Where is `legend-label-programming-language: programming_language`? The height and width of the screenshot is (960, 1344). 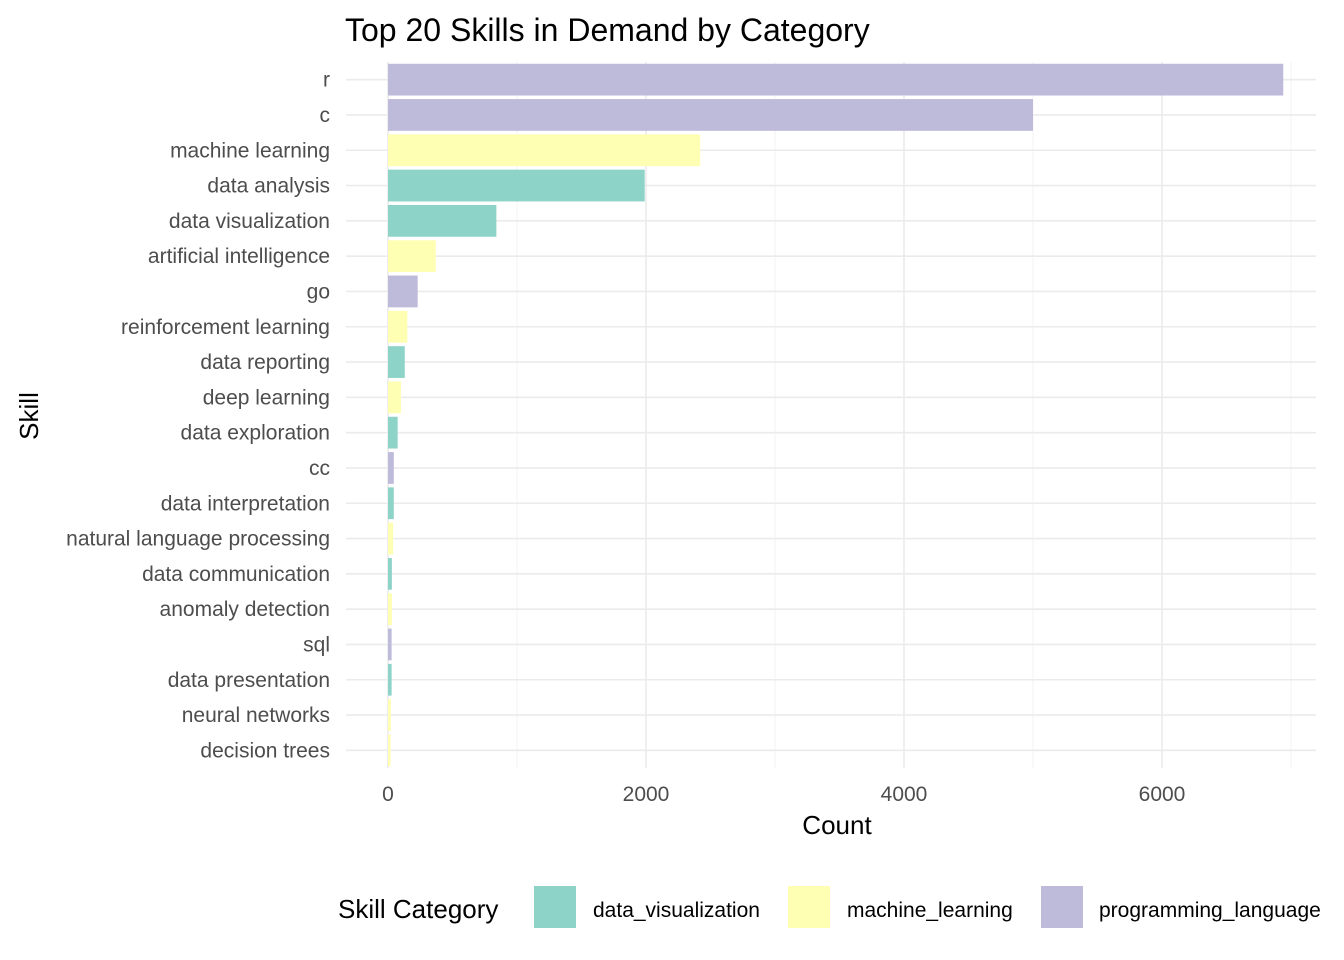
legend-label-programming-language: programming_language is located at coordinates (1210, 910).